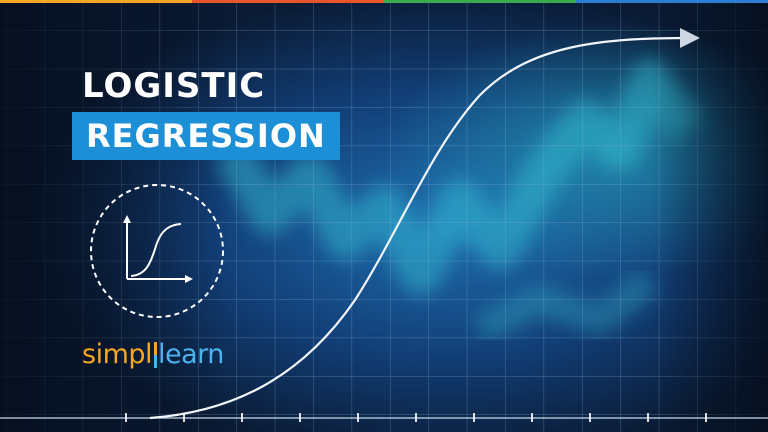 The image size is (768, 432). I want to click on top-color-bar, so click(384, 1).